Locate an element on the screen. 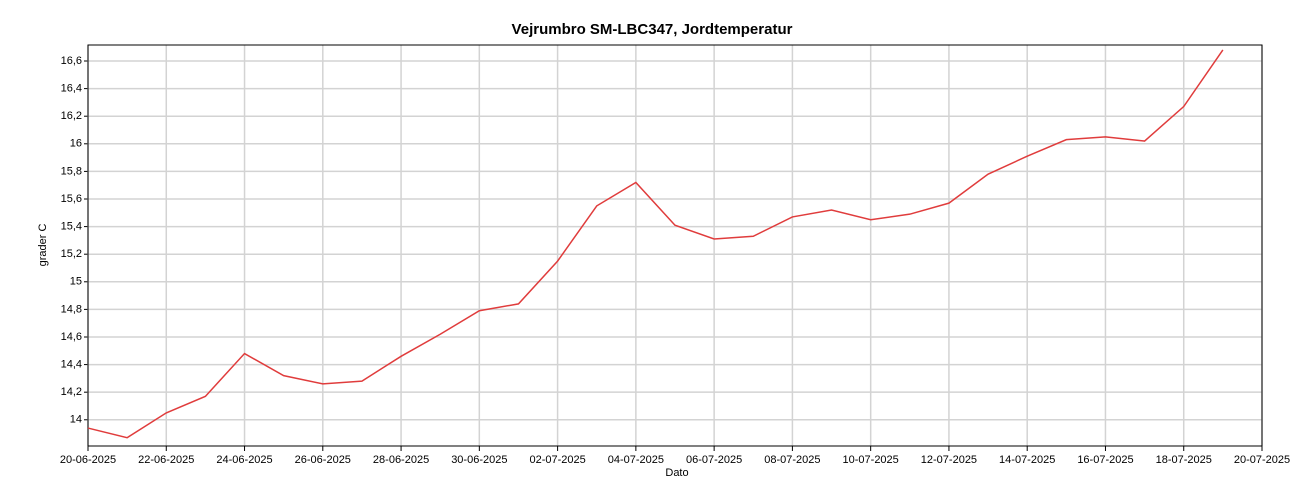 The width and height of the screenshot is (1300, 500). x-tick-label: 12-07-2025 is located at coordinates (949, 460).